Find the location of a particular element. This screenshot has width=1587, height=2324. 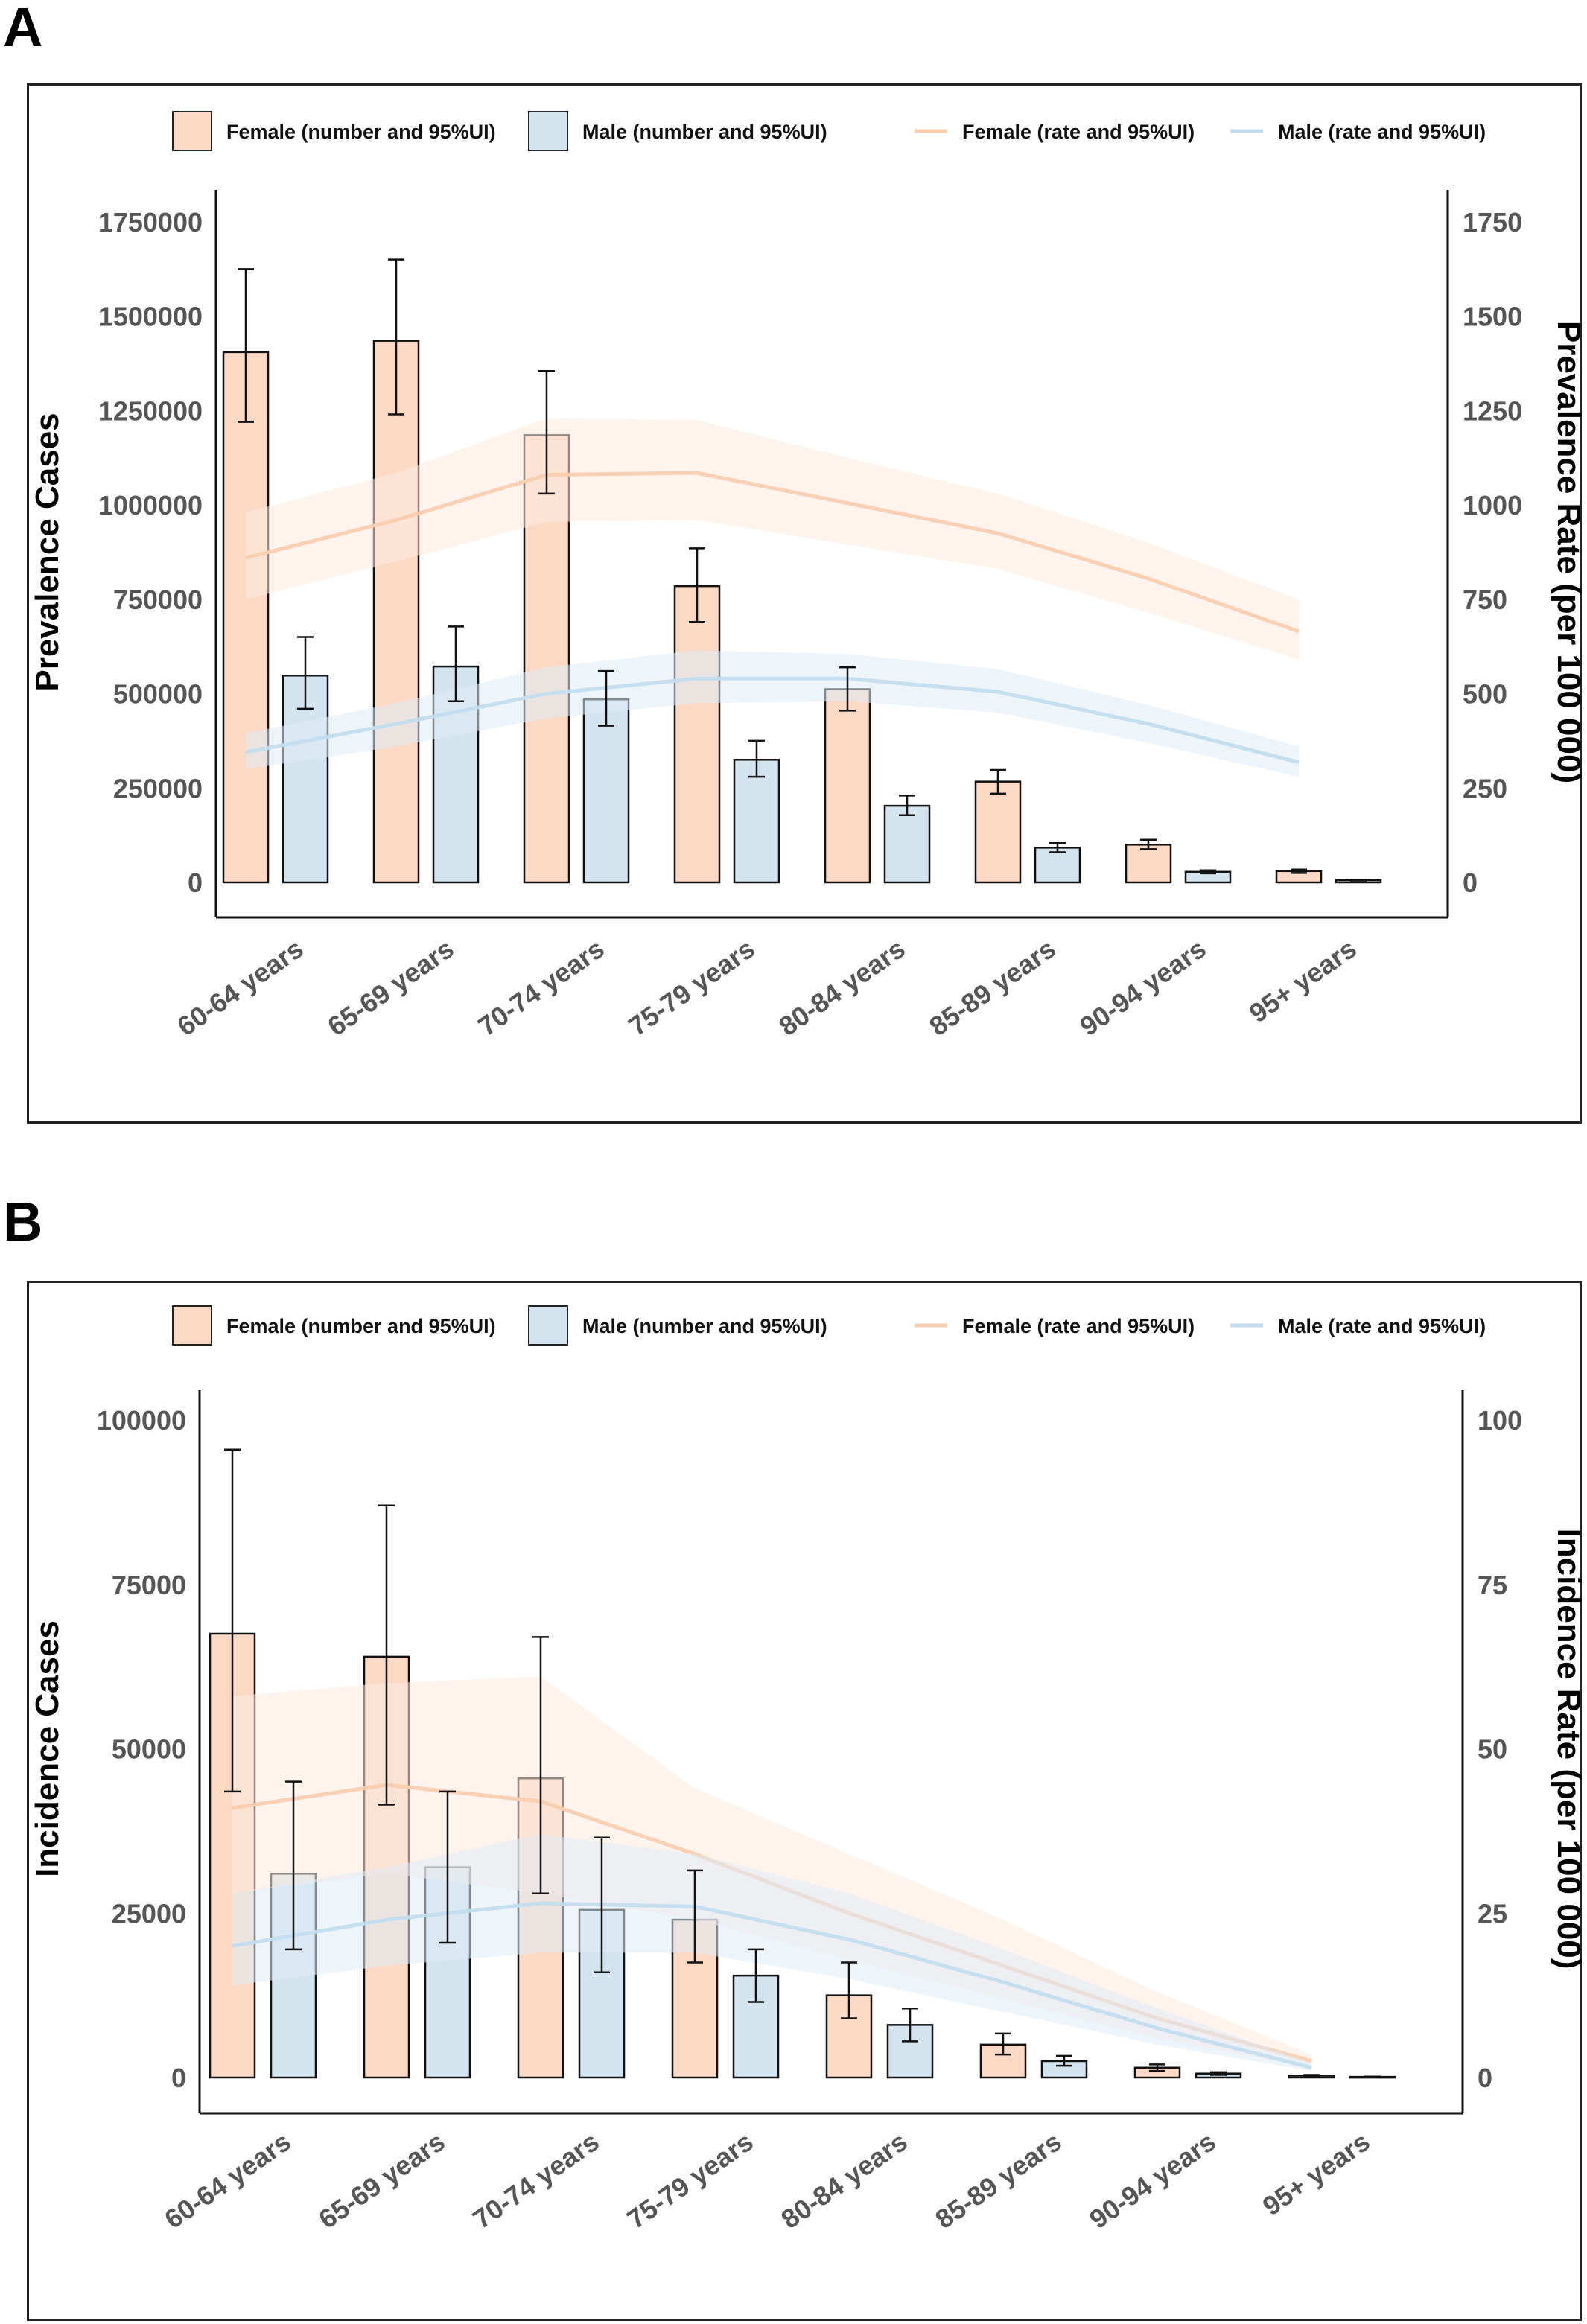

legend-label-male_rate: Male (rate and 95%UI) is located at coordinates (1382, 132).